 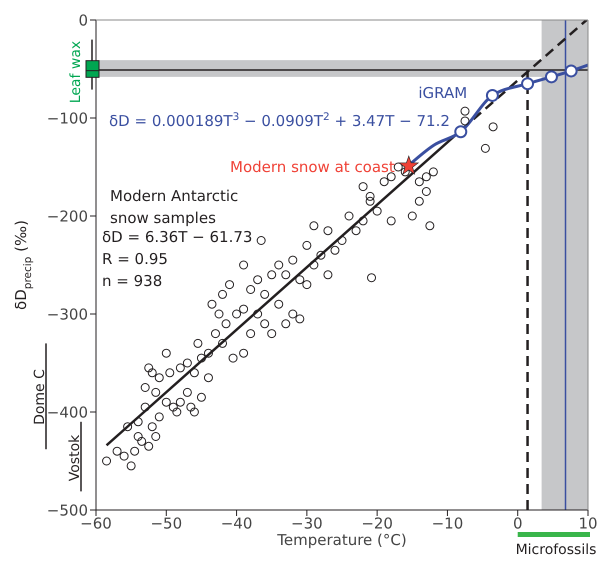 What do you see at coordinates (166, 523) in the screenshot?
I see `x-tick-label: −50` at bounding box center [166, 523].